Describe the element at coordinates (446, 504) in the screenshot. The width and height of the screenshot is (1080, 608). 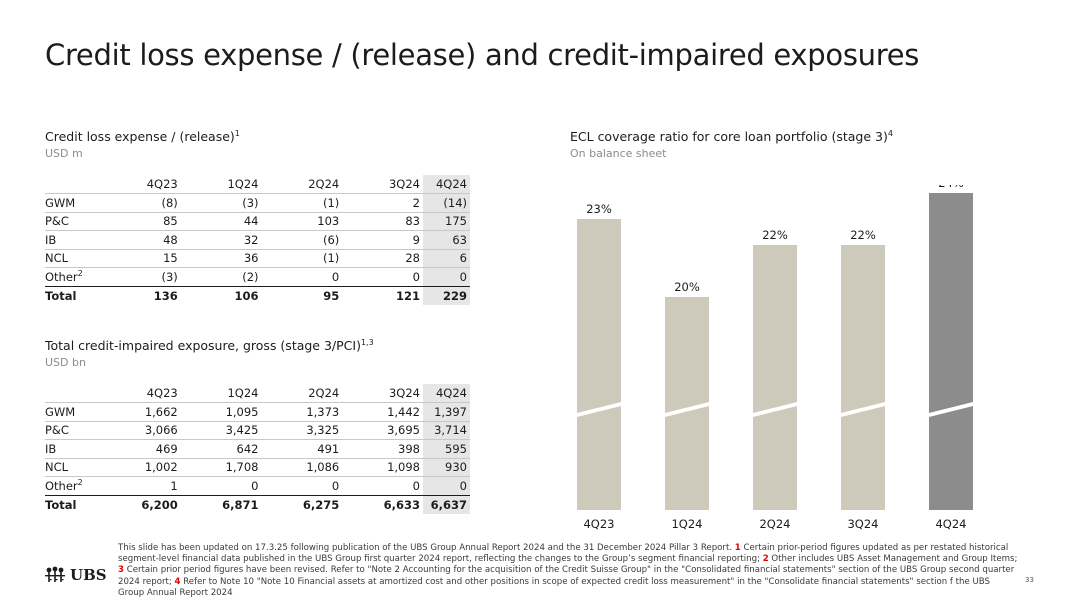
I see `table-cell: 6,637` at that location.